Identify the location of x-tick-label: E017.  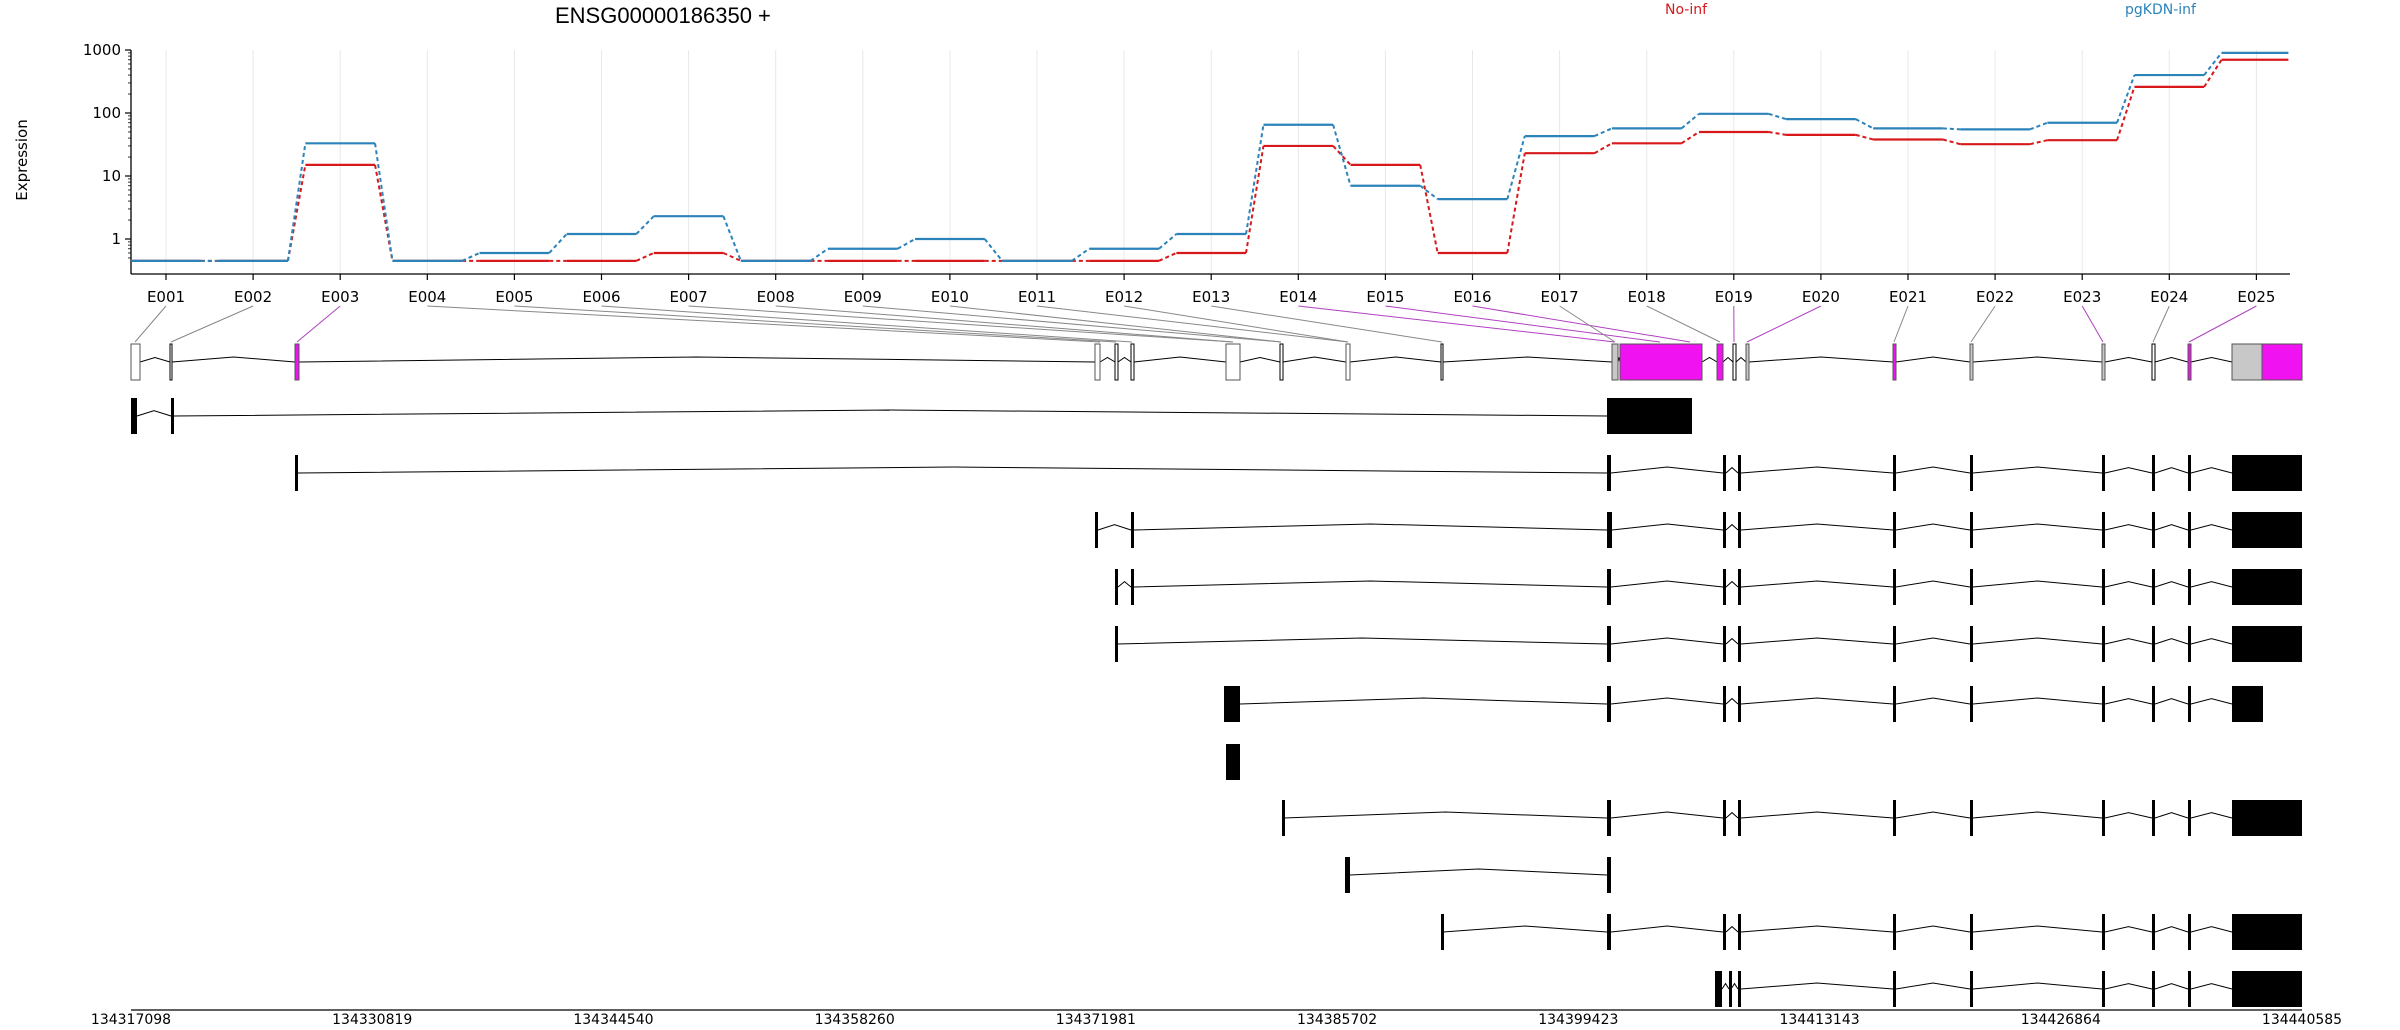
(1560, 297).